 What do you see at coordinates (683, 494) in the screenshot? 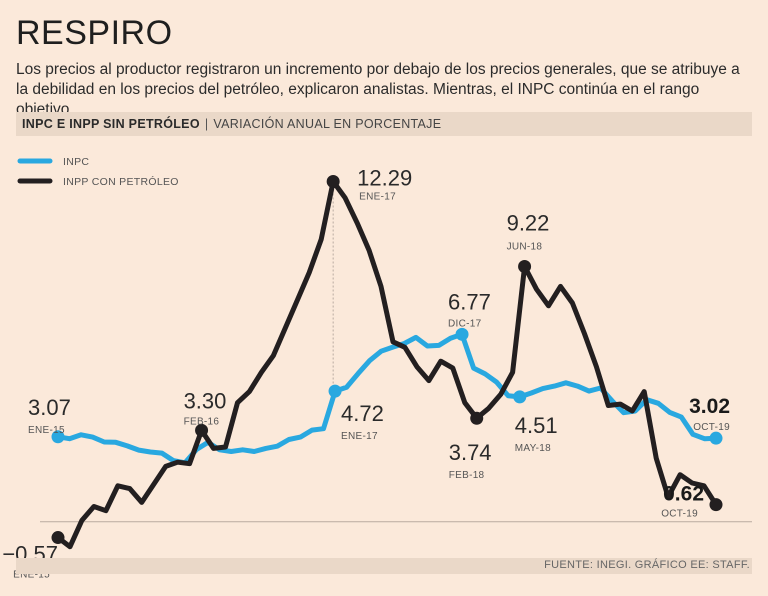
I see `data-label-value: 0.62` at bounding box center [683, 494].